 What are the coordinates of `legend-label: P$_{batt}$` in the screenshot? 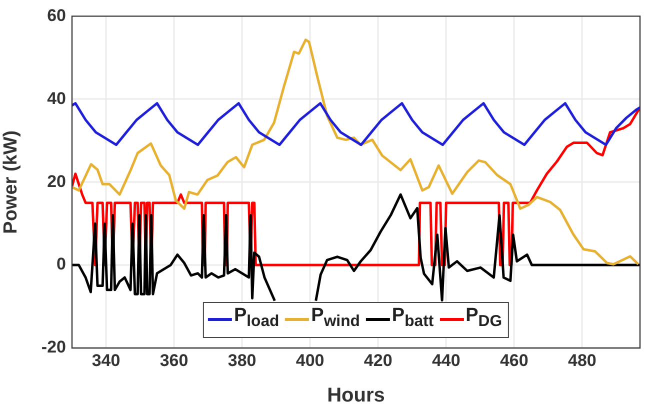 It's located at (413, 318).